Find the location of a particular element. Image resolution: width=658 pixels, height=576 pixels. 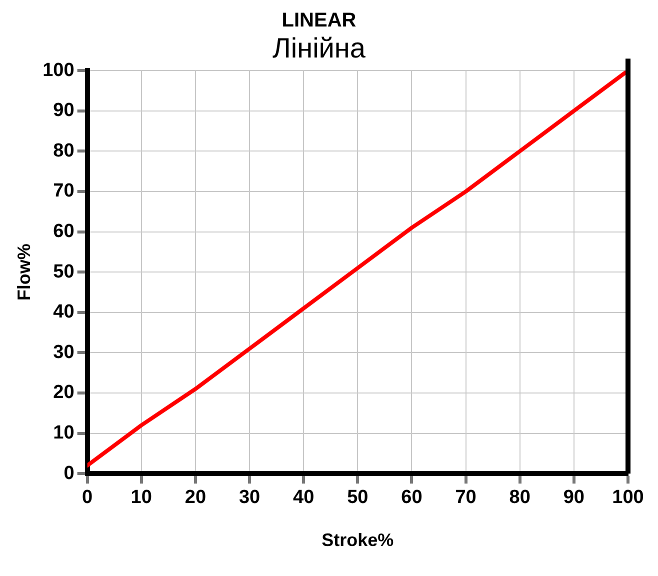

x-tick-label: 60 is located at coordinates (411, 497).